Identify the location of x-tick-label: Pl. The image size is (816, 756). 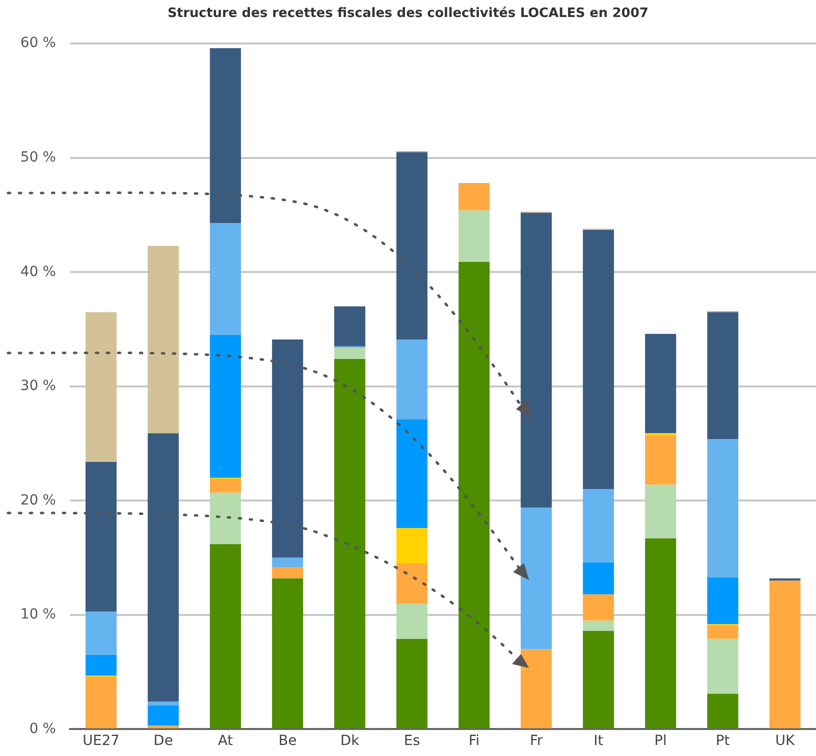
(660, 741).